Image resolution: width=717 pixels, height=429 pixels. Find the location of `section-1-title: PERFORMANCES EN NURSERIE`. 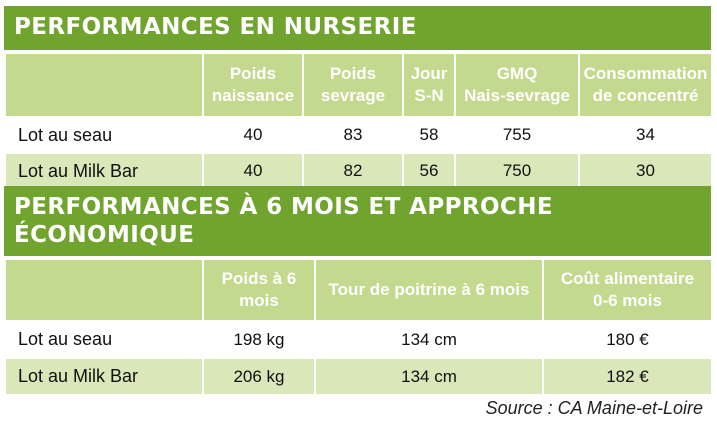

section-1-title: PERFORMANCES EN NURSERIE is located at coordinates (357, 28).